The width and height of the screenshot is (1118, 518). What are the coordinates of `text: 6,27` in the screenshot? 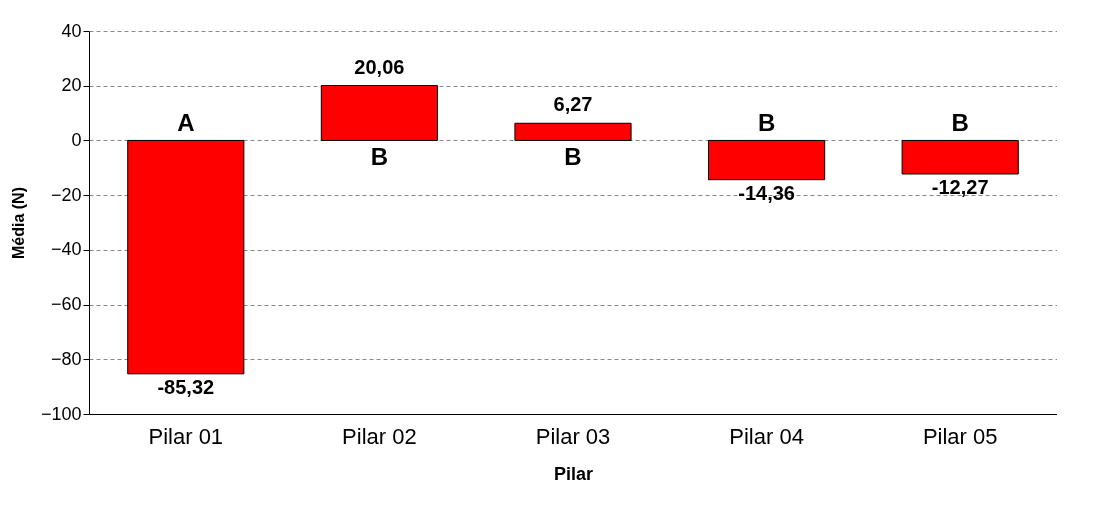 It's located at (573, 104).